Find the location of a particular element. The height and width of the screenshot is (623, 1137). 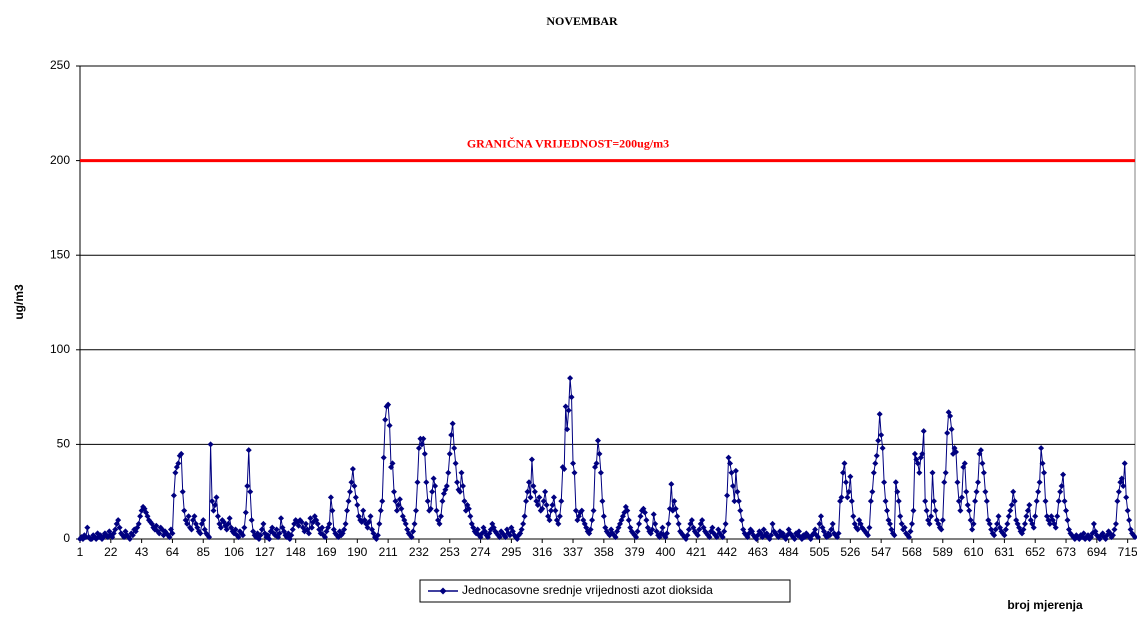

x-tick-label: 379 is located at coordinates (635, 552).